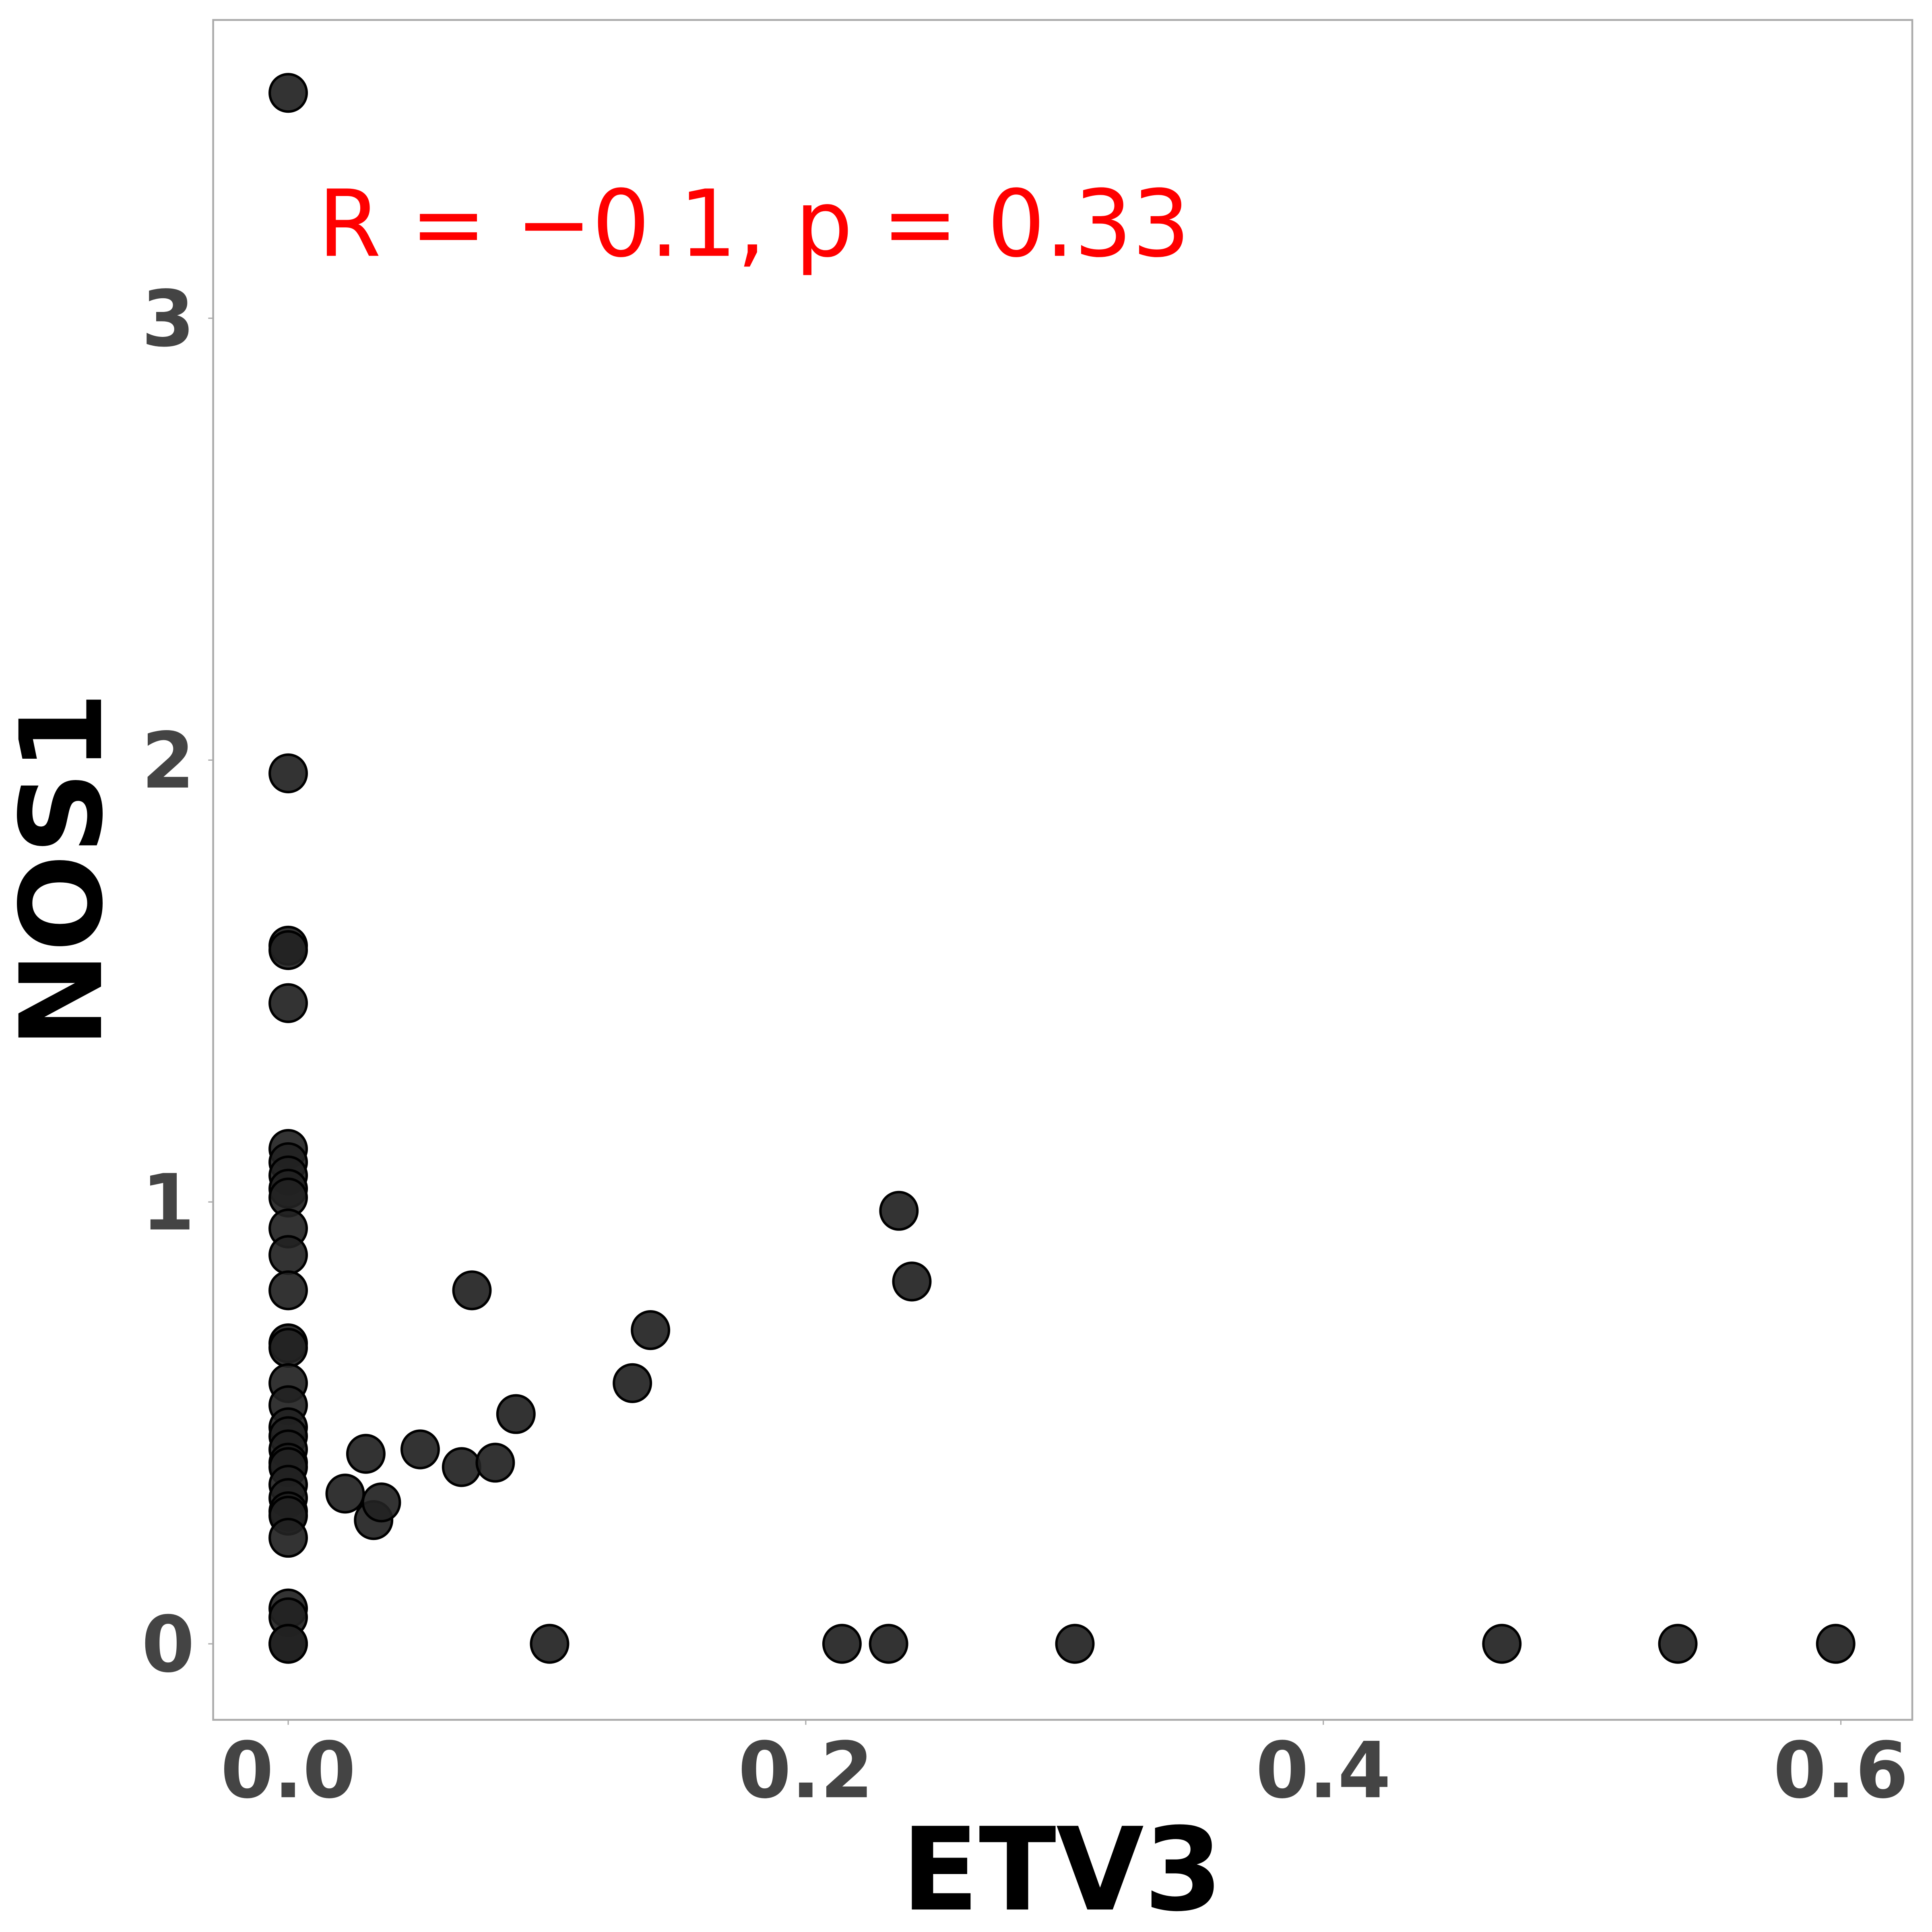  What do you see at coordinates (168, 1645) in the screenshot?
I see `y-tick-label: 0` at bounding box center [168, 1645].